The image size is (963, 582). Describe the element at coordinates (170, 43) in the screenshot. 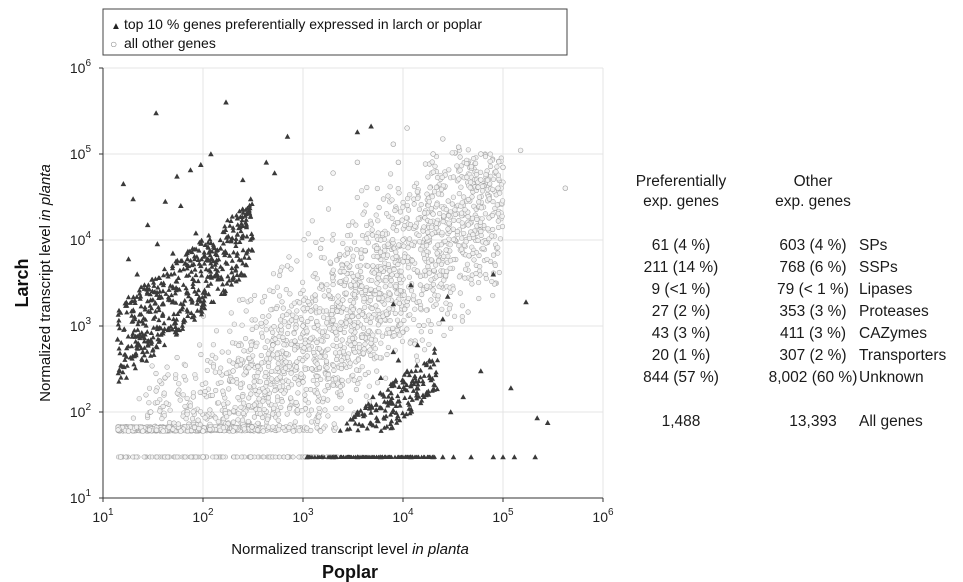

I see `legend-label-other: all other genes` at that location.